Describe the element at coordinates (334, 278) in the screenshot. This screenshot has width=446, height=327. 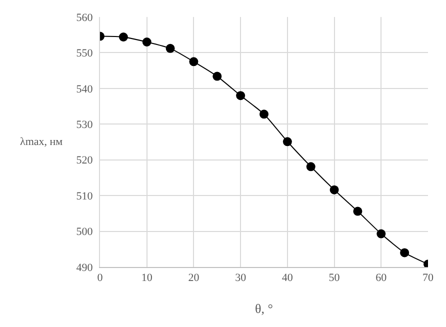
I see `x-tick-label: 50` at that location.